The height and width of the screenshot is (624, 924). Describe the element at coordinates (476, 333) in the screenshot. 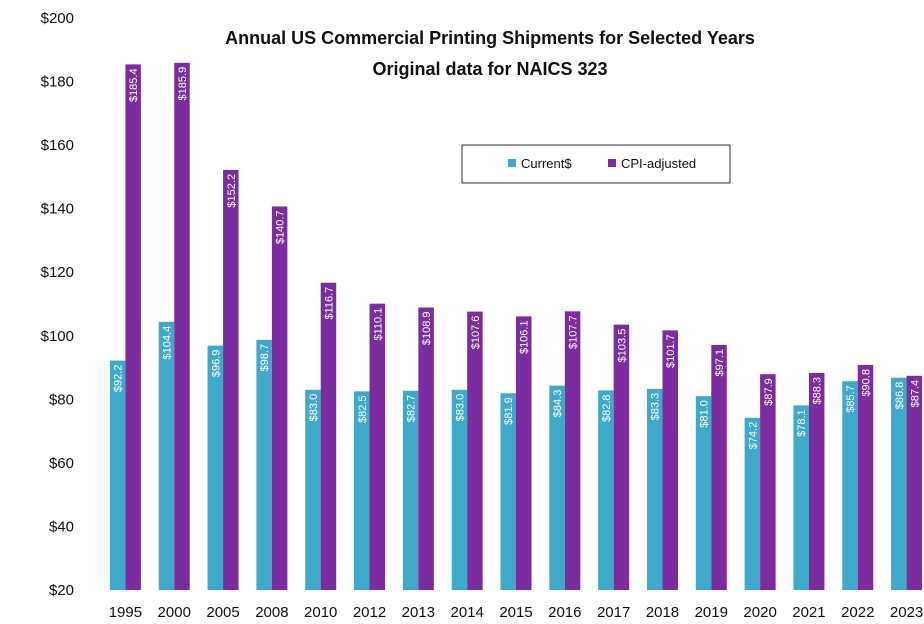

I see `bar-value-label: $107.6` at that location.